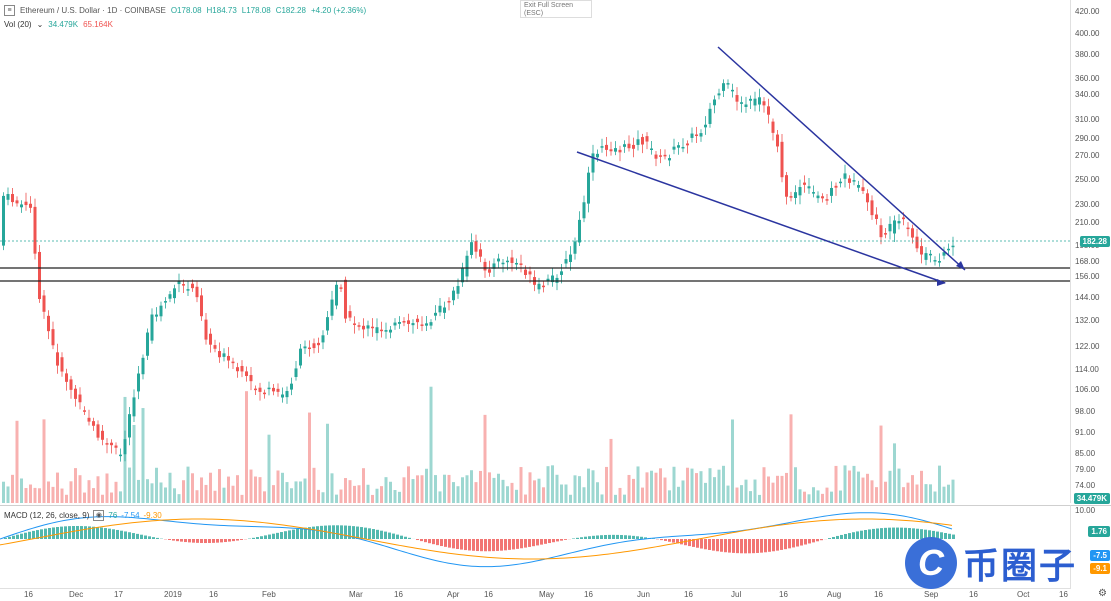  I want to click on exit-fullscreen-button: Exit Full Screen (ESC), so click(556, 9).